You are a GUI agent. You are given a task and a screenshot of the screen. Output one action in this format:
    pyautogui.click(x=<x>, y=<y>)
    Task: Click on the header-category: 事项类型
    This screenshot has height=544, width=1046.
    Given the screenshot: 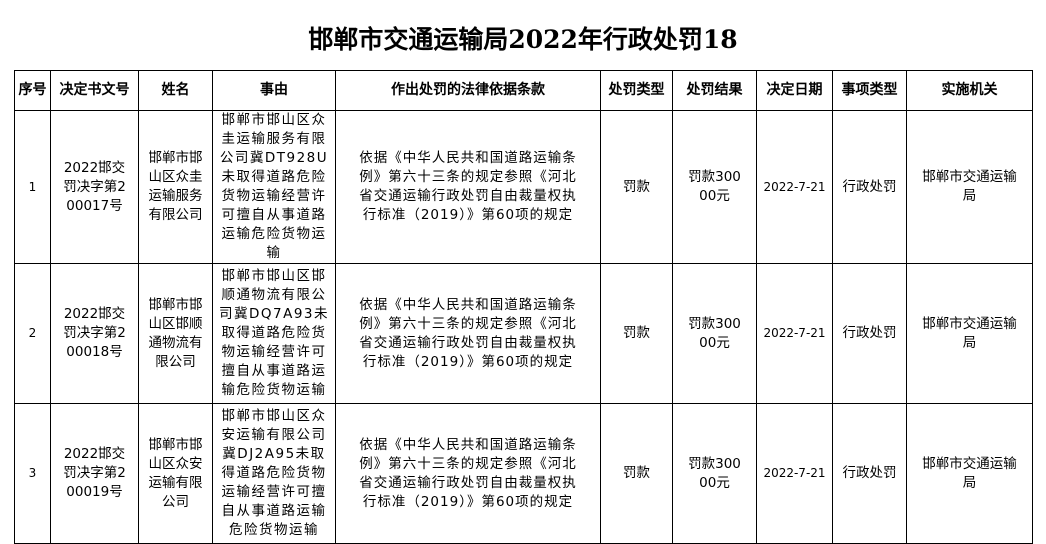 What is the action you would take?
    pyautogui.click(x=869, y=90)
    